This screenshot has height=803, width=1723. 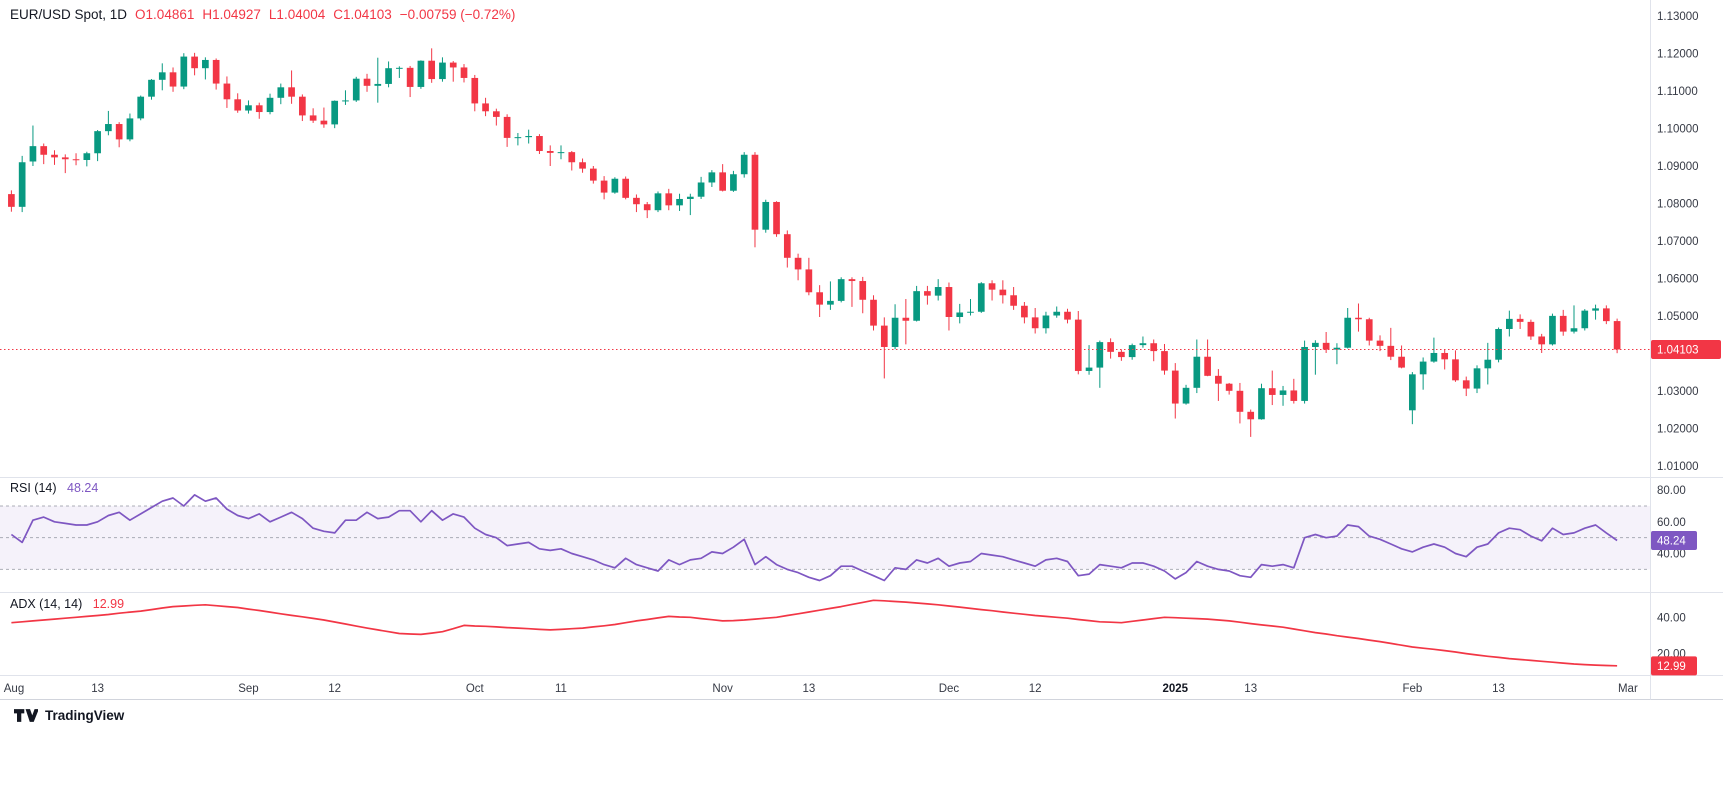 What do you see at coordinates (46, 604) in the screenshot?
I see `adx-legend-title: ADX (14, 14)` at bounding box center [46, 604].